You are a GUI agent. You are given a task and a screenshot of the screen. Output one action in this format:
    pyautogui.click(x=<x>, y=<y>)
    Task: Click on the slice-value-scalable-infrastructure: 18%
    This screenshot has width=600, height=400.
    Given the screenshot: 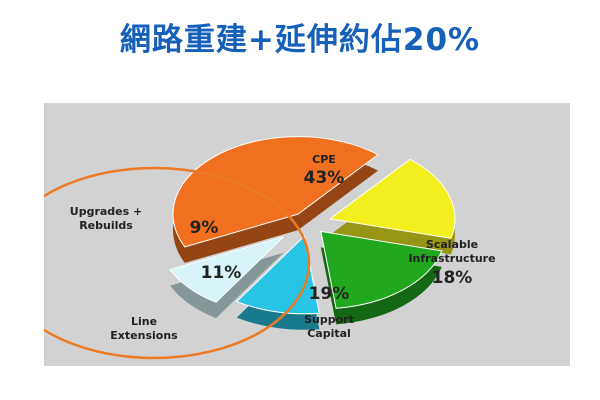 What is the action you would take?
    pyautogui.click(x=452, y=278)
    